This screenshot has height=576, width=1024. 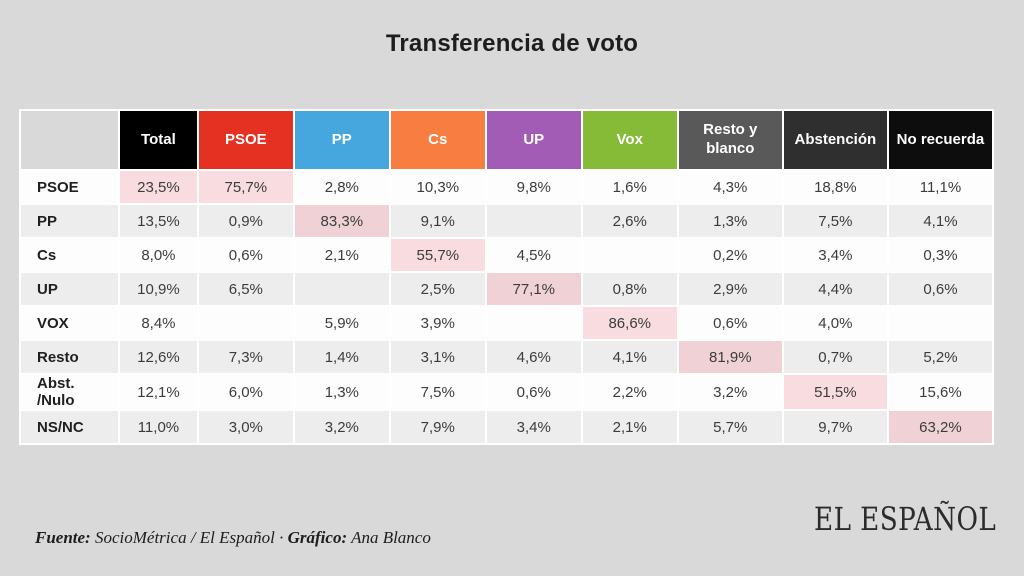 I want to click on cell-vox-psoe, so click(x=245, y=323).